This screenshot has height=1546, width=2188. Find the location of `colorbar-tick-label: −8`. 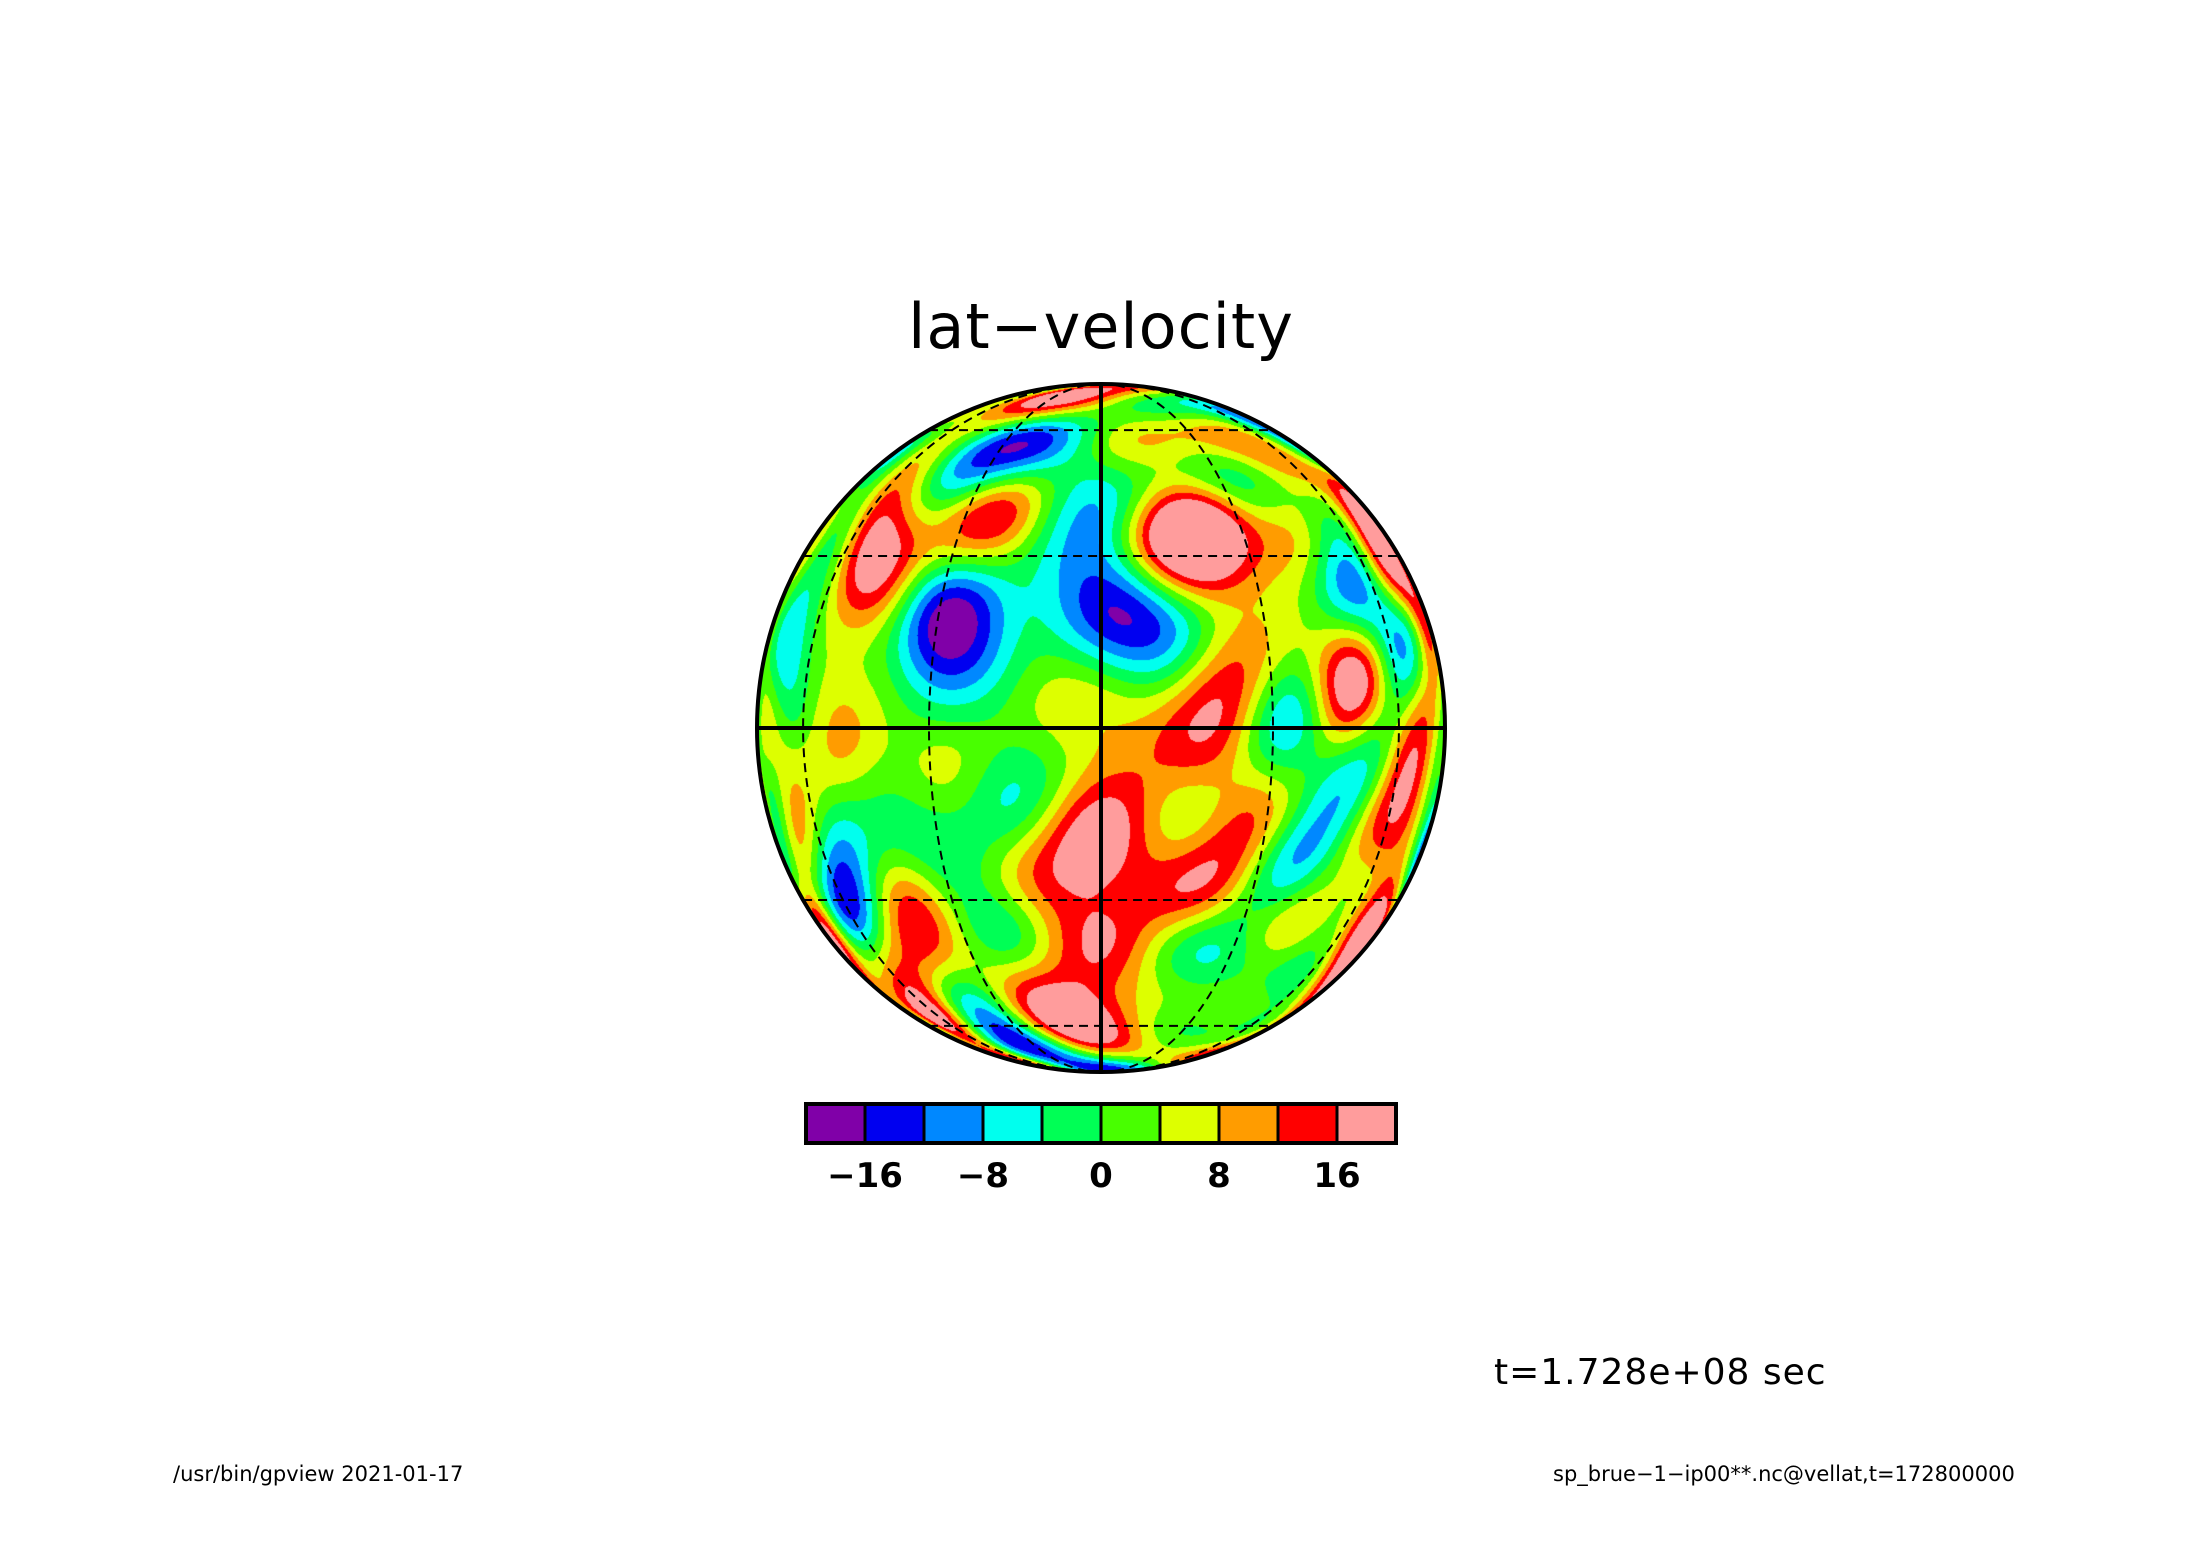

colorbar-tick-label: −8 is located at coordinates (983, 1176).